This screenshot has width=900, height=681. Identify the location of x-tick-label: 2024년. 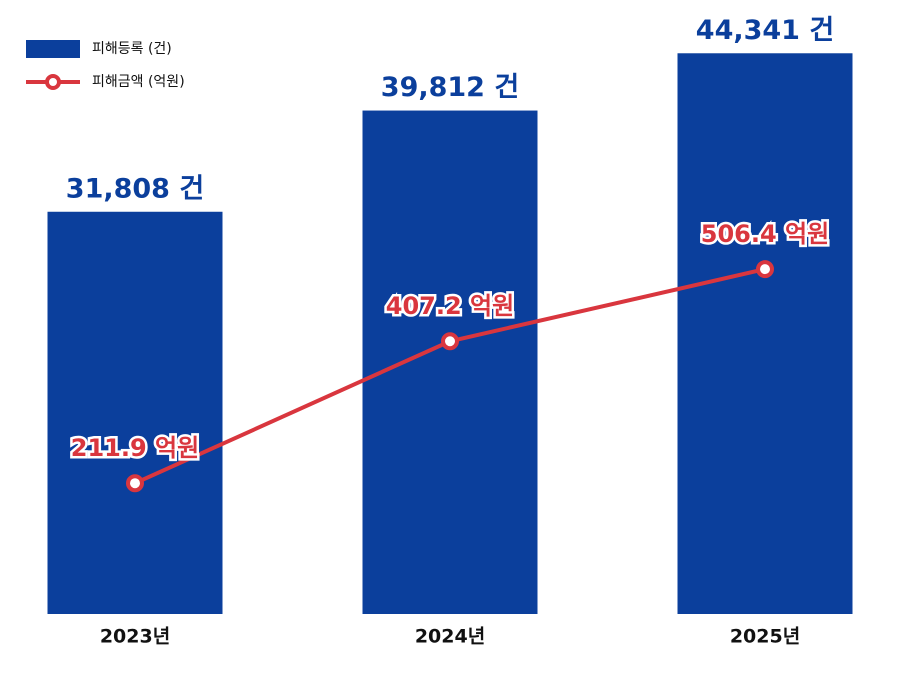
(450, 637).